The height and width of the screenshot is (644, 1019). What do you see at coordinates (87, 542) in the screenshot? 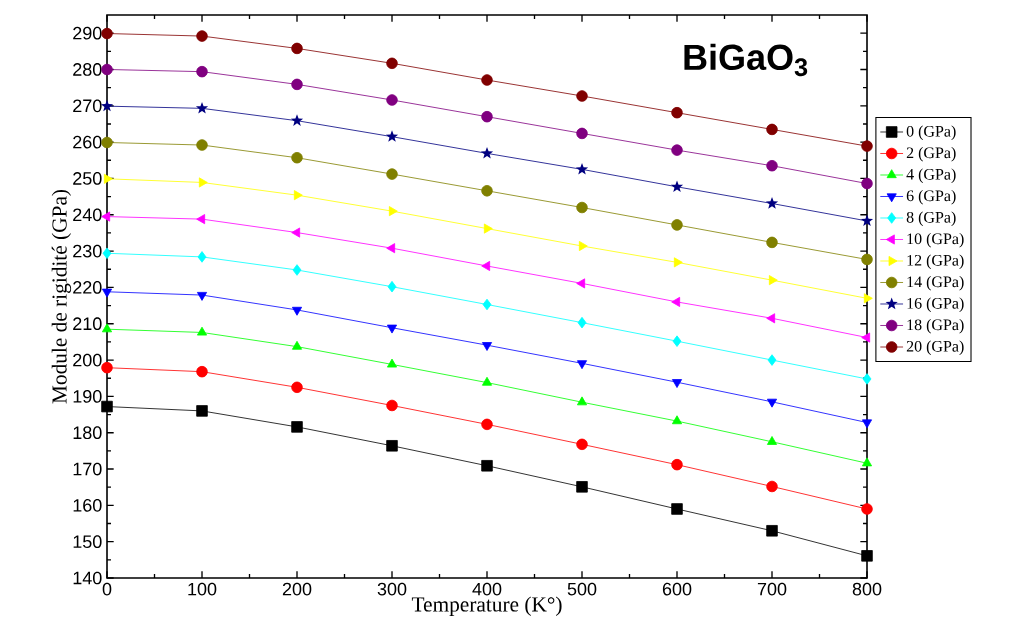
I see `y-tick-label: 150` at bounding box center [87, 542].